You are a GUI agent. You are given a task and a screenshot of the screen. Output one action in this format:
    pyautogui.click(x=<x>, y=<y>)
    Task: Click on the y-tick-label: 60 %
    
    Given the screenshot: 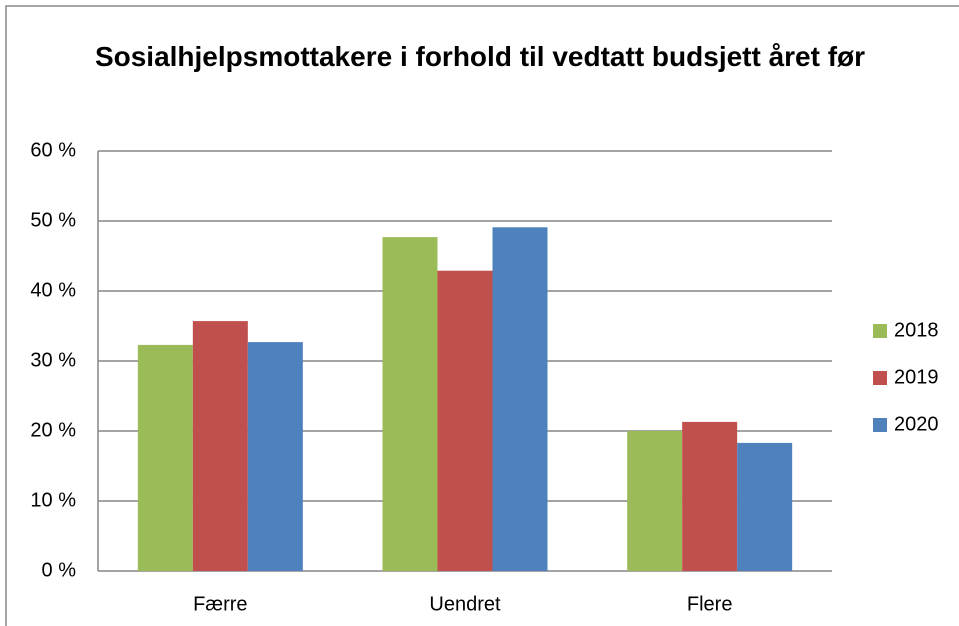 What is the action you would take?
    pyautogui.click(x=53, y=150)
    